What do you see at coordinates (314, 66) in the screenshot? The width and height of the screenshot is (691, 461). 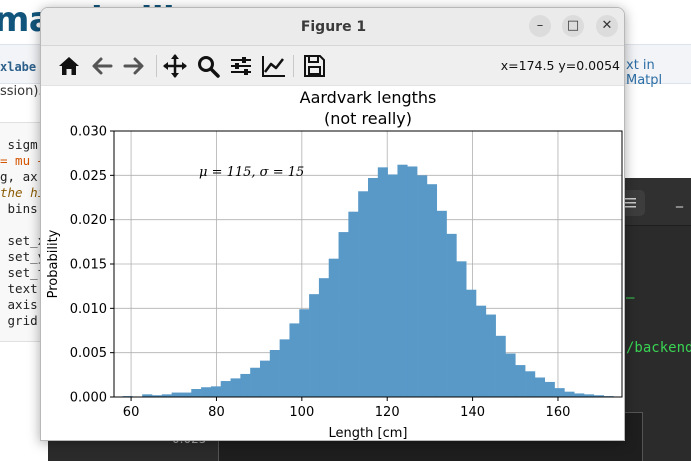 I see `save-button` at bounding box center [314, 66].